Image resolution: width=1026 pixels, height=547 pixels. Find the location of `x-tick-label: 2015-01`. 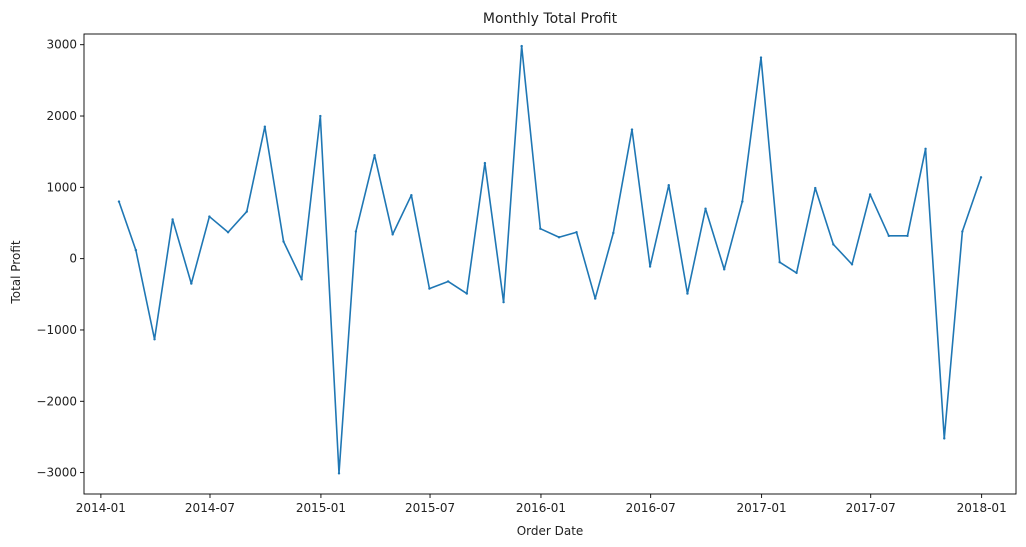

x-tick-label: 2015-01 is located at coordinates (321, 508).